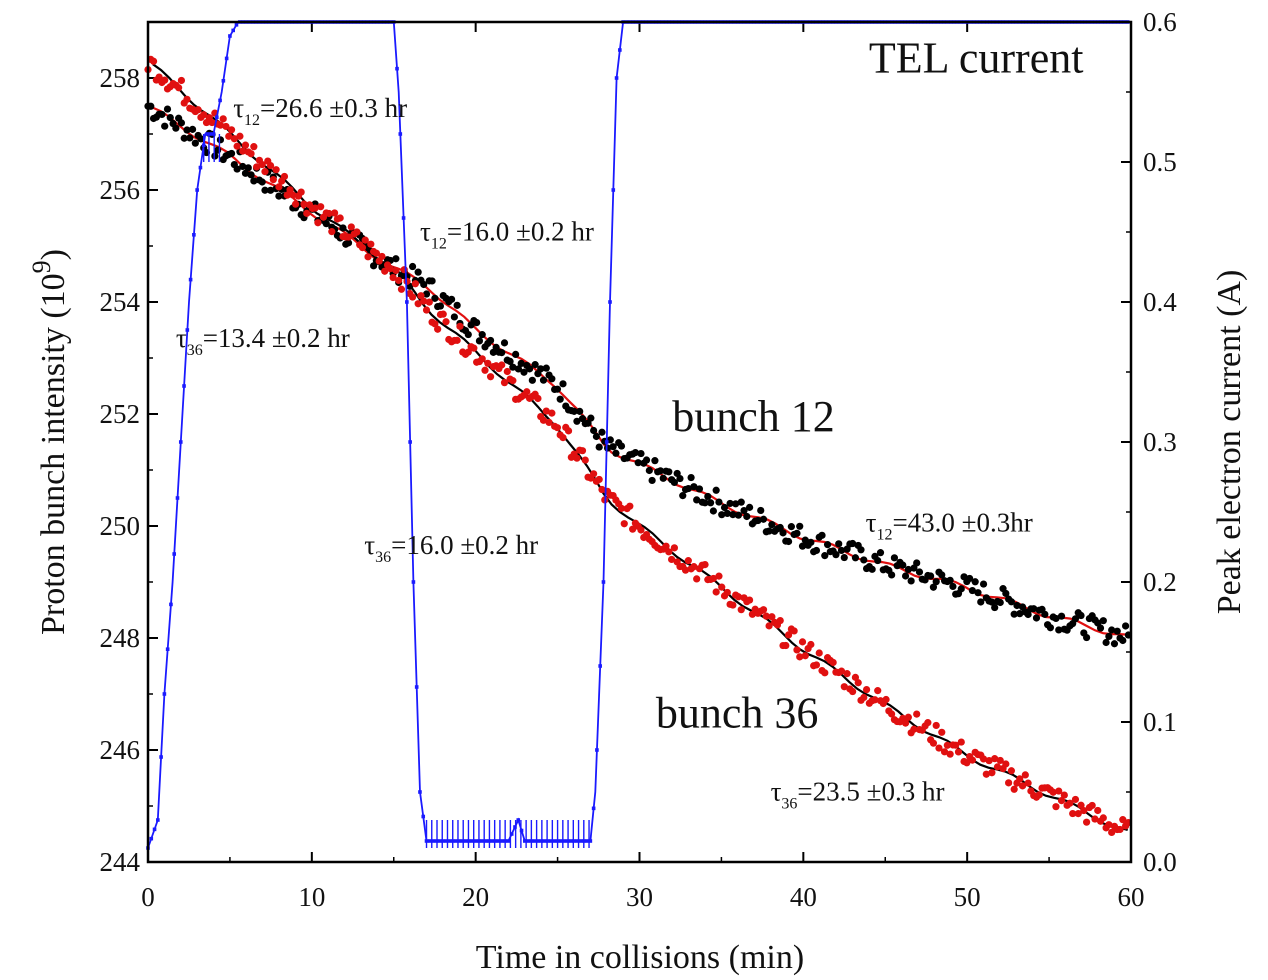 The image size is (1268, 980). I want to click on annotation-value: =13.4 ±0.2 hr, so click(276, 338).